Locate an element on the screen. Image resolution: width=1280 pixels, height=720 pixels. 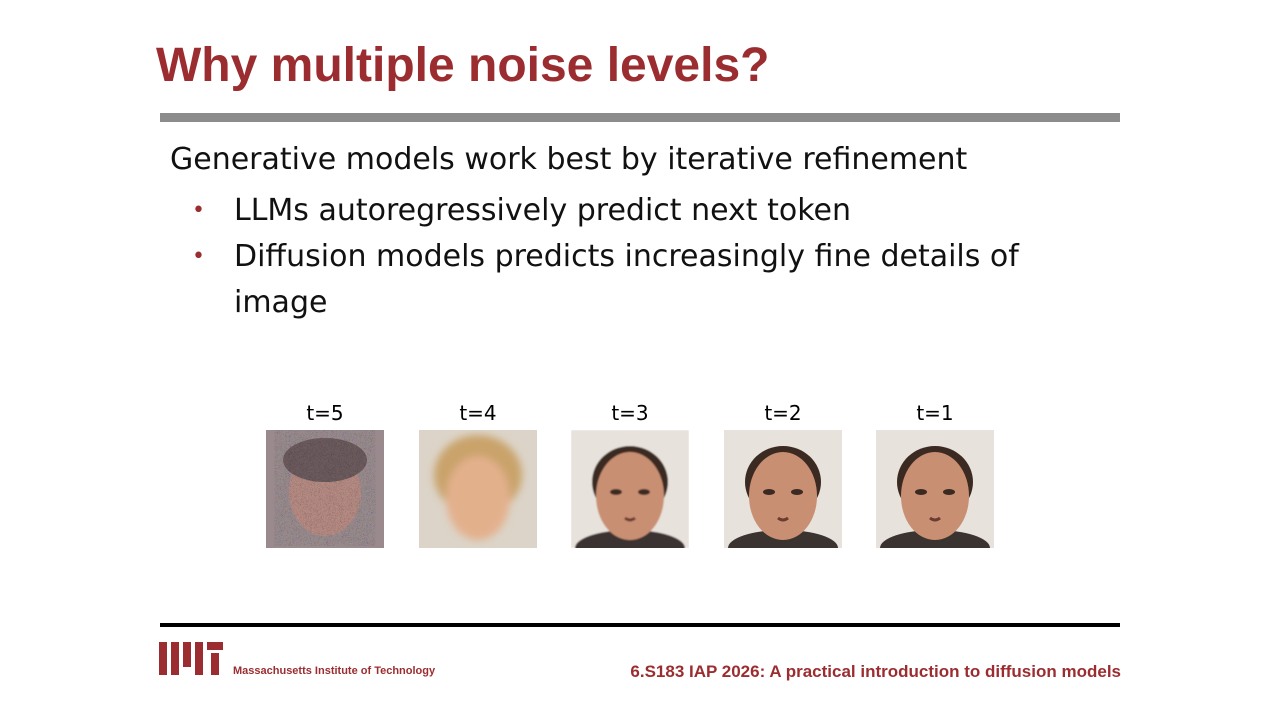
caption: t=3 is located at coordinates (629, 413).